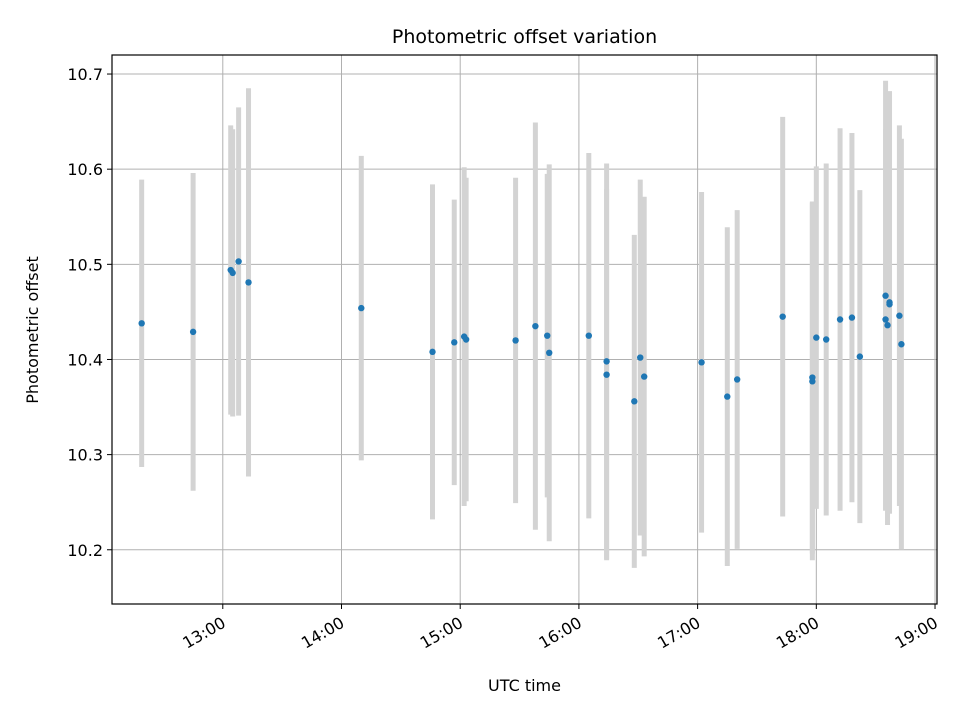 The image size is (960, 720). I want to click on y-tick-label: 10.5, so click(85, 264).